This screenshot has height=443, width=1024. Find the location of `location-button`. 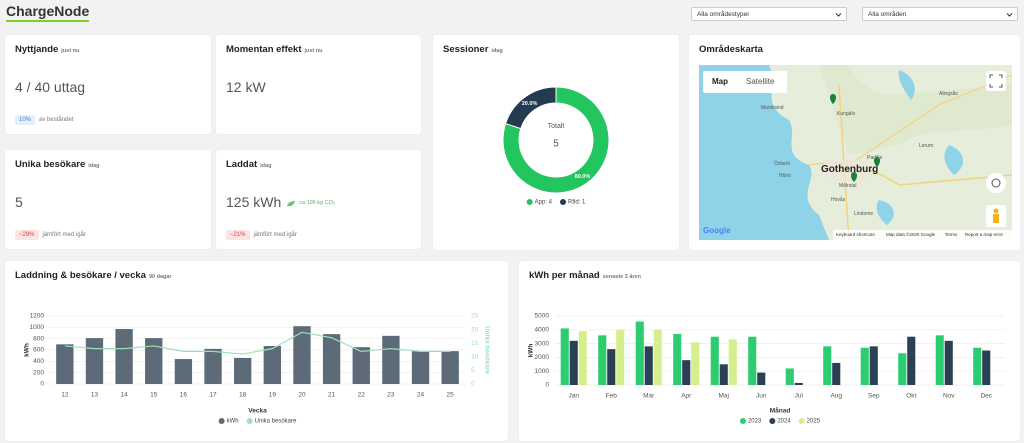

location-button is located at coordinates (996, 183).